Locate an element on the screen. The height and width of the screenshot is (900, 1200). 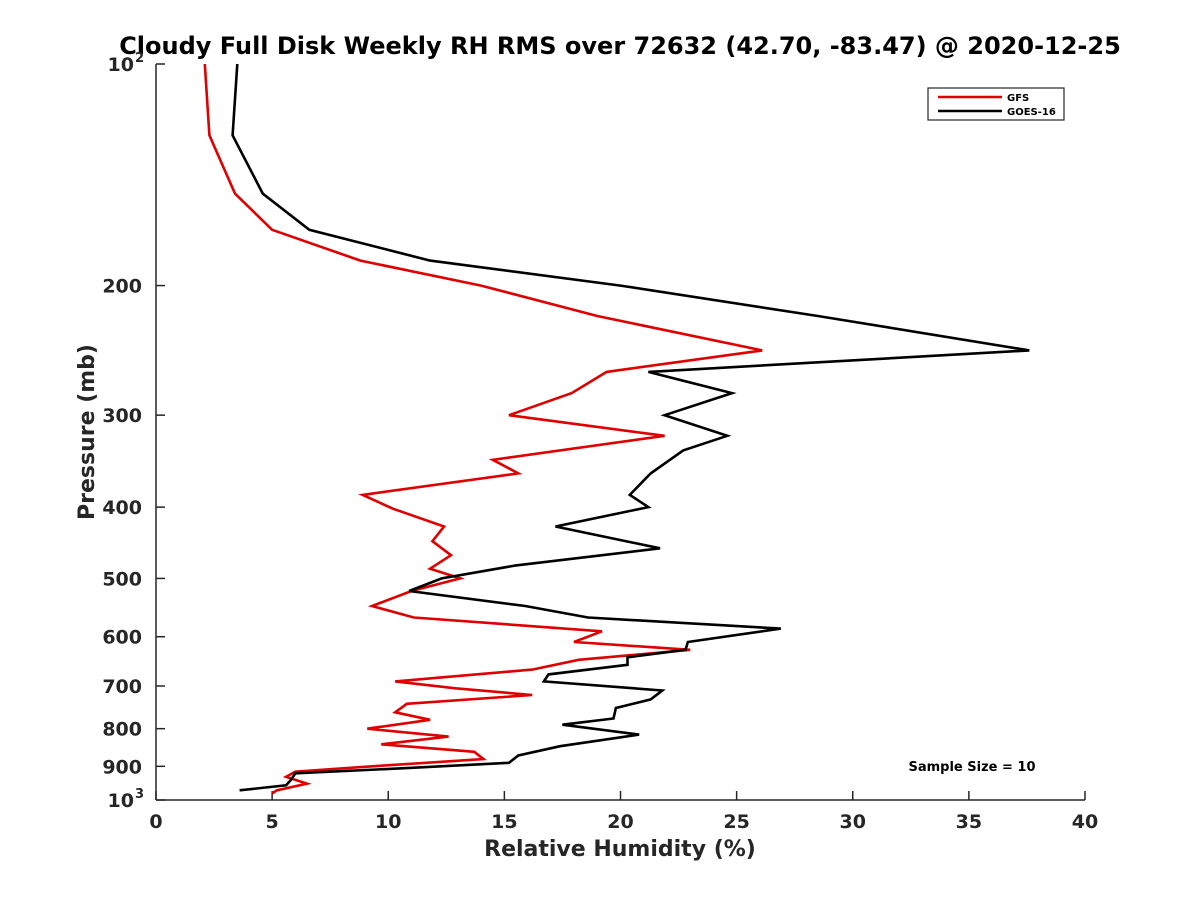
y-tick-exponent: 2 is located at coordinates (139, 58).